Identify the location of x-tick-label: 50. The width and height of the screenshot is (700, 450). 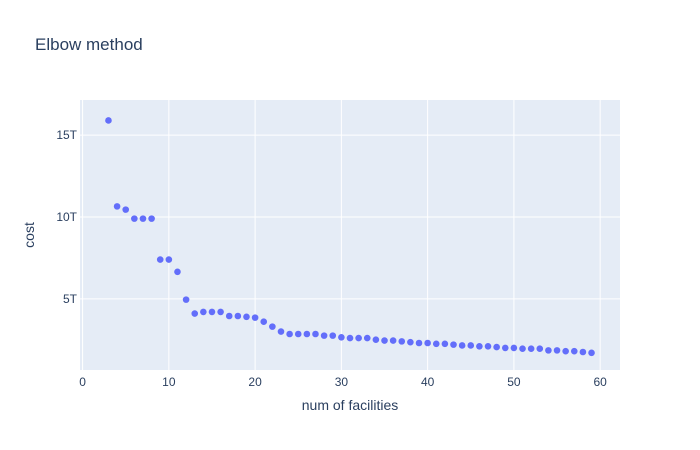
(514, 382).